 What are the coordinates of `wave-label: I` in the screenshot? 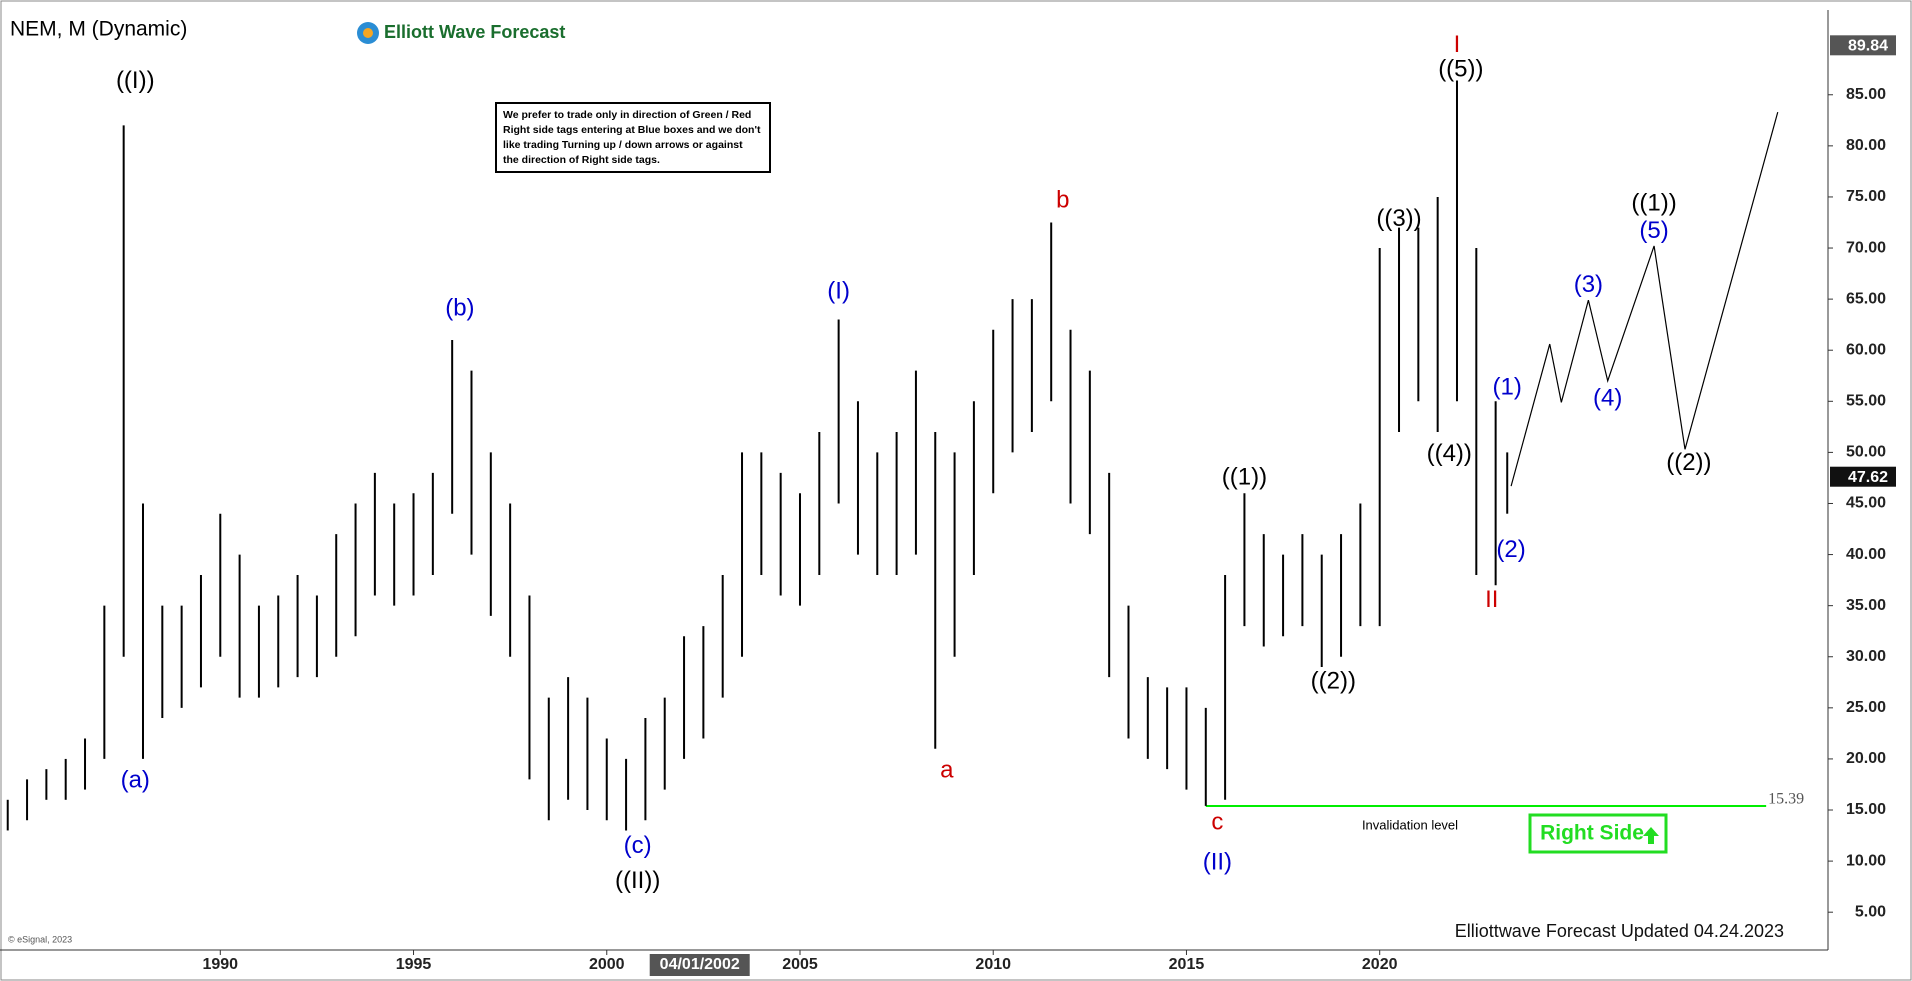 It's located at (1457, 44).